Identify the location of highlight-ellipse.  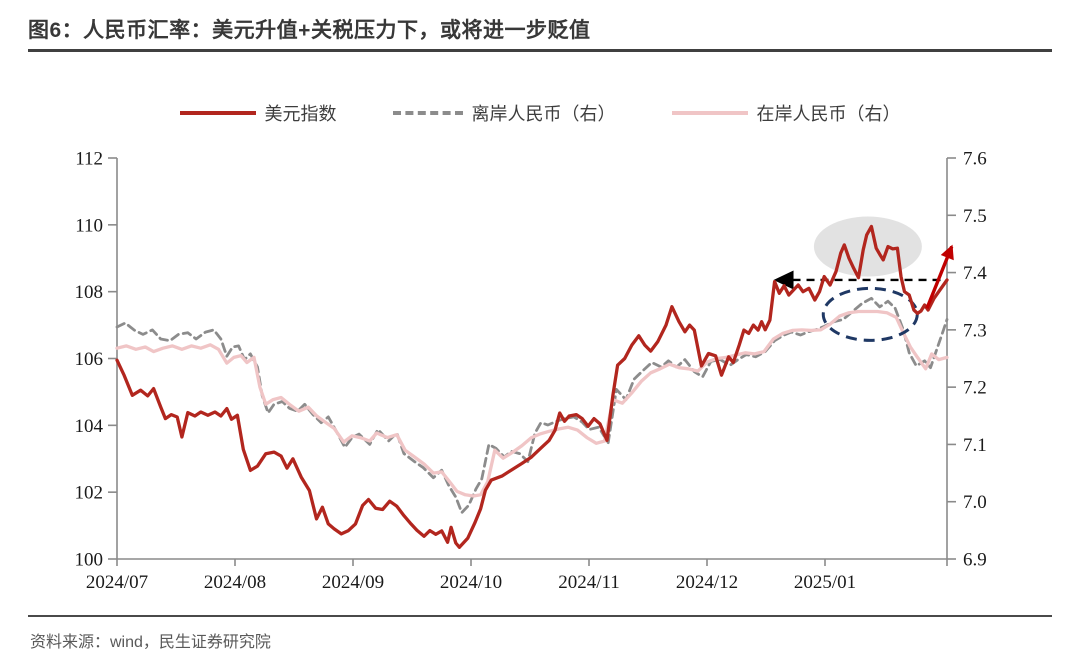
(867, 246).